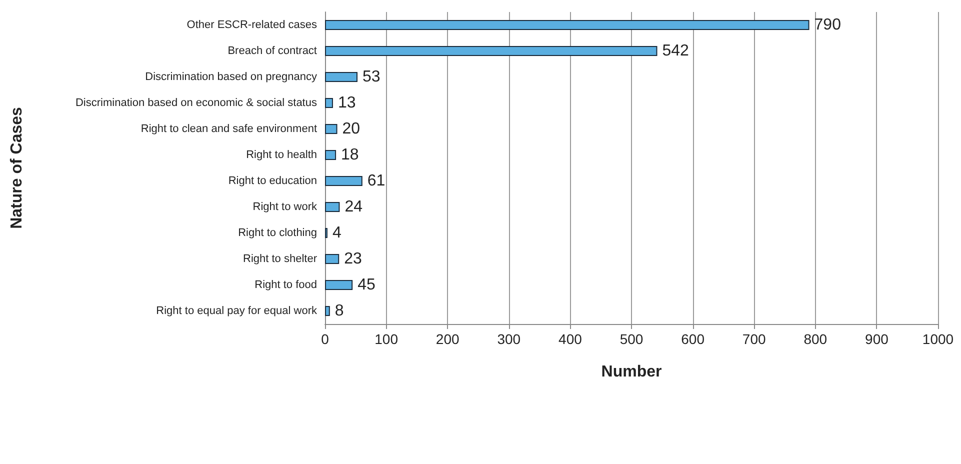 The image size is (961, 464). Describe the element at coordinates (353, 207) in the screenshot. I see `data-label: 24` at that location.